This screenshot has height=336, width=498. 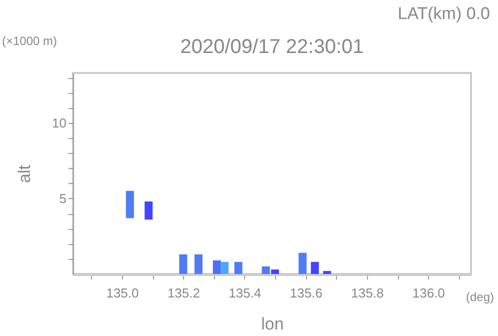 What do you see at coordinates (480, 297) in the screenshot?
I see `text: (deg)` at bounding box center [480, 297].